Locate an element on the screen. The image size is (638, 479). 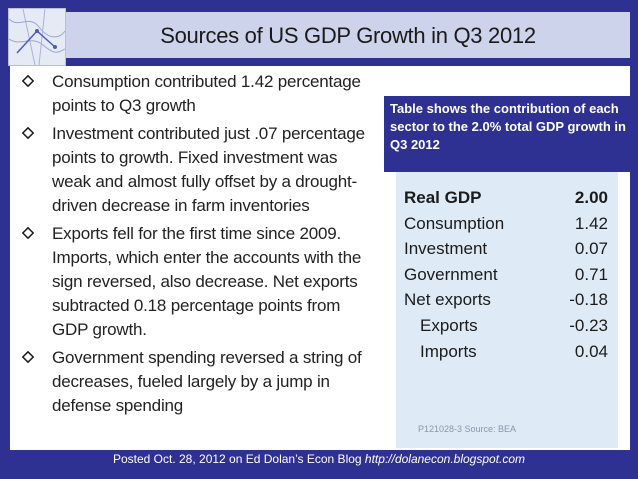
row-label: Net exports is located at coordinates (447, 300).